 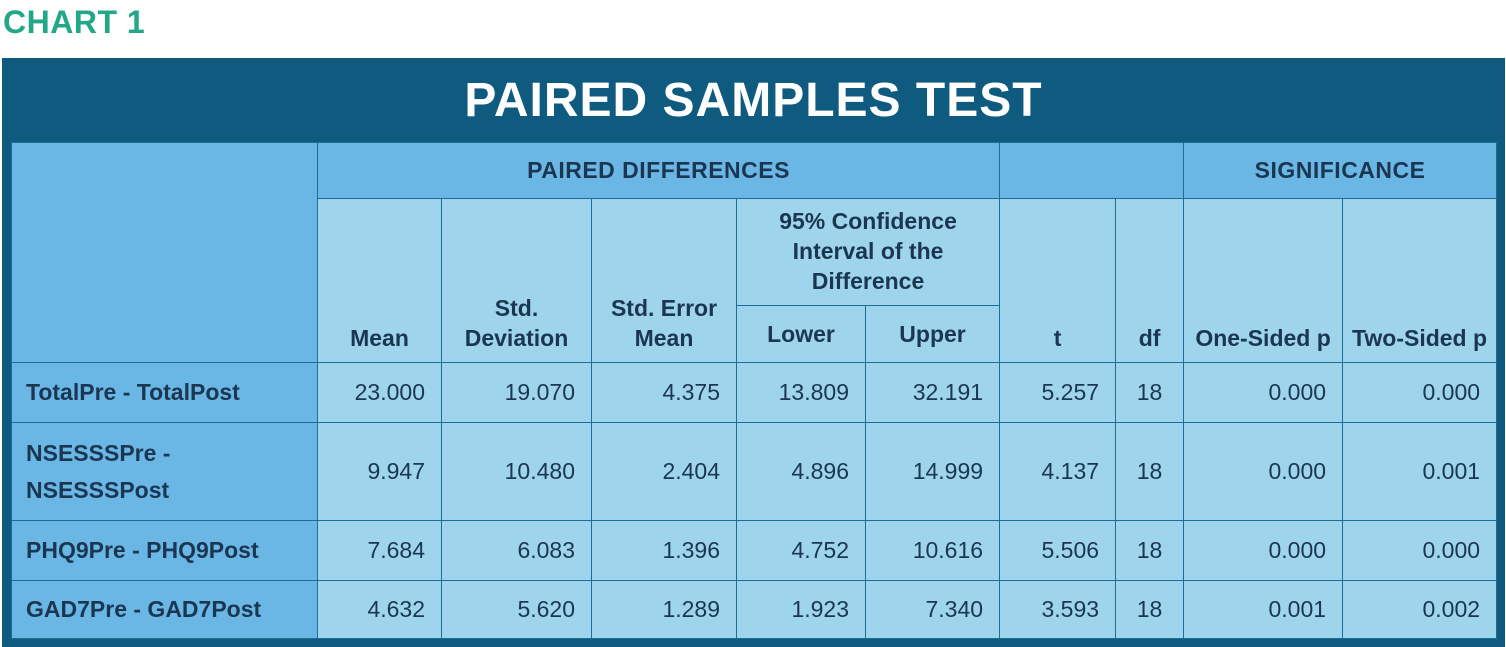 What do you see at coordinates (932, 392) in the screenshot?
I see `cell-upper: 32.191` at bounding box center [932, 392].